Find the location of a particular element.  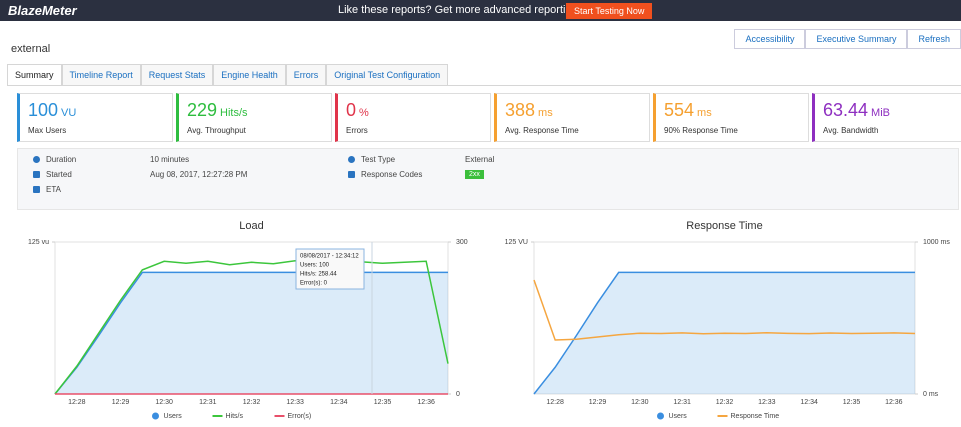

kpi-value: 63.44 MiB is located at coordinates (856, 110).